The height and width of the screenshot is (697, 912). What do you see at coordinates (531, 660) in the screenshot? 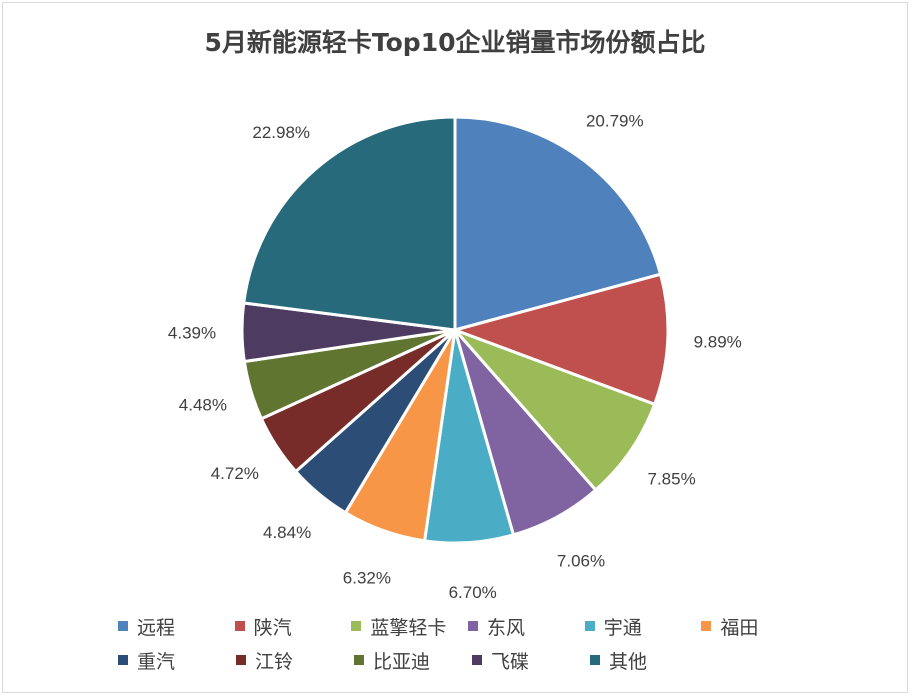
I see `legend-item-10: 飞碟` at bounding box center [531, 660].